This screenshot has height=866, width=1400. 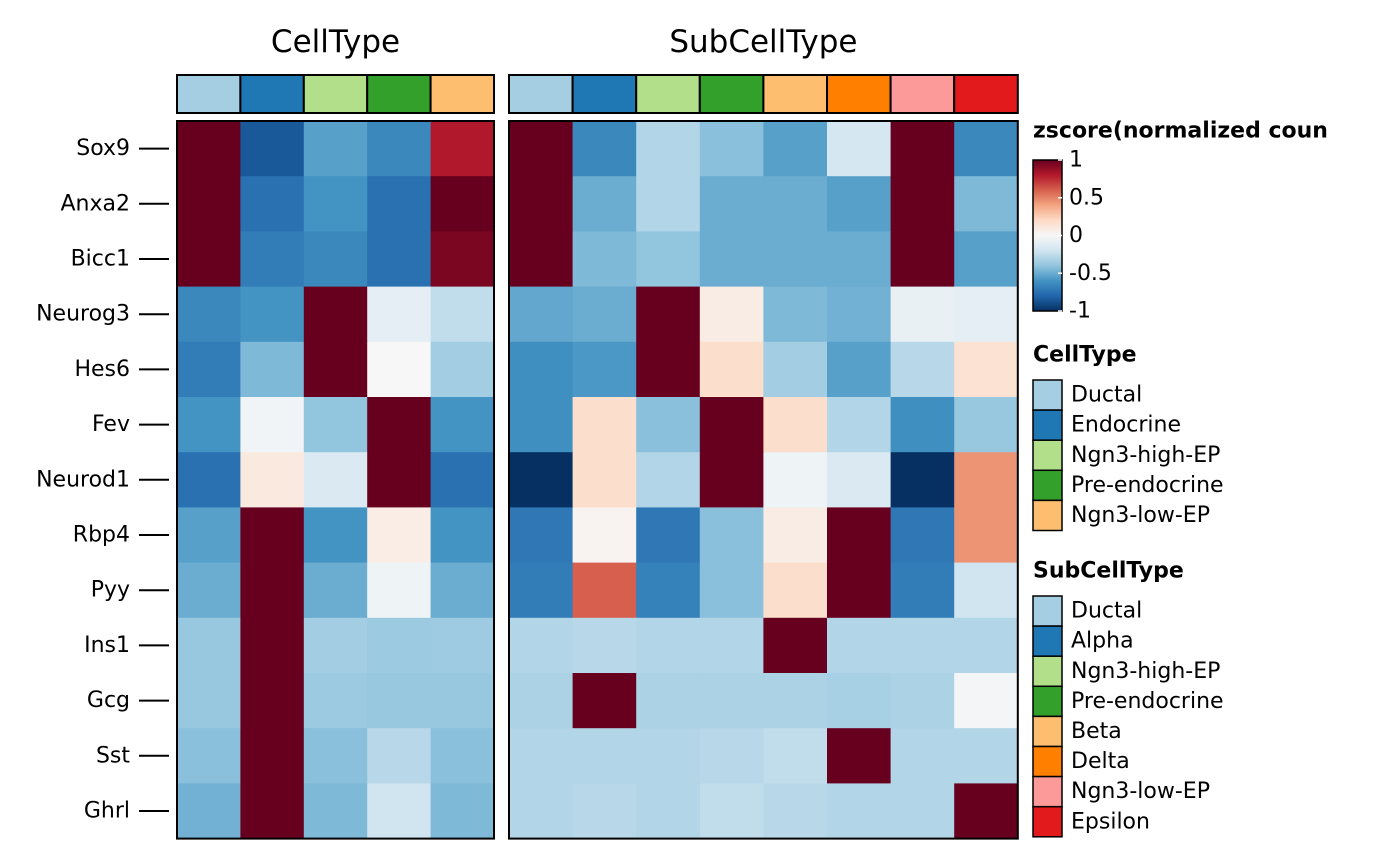 I want to click on annotation-legend-title: SubCellType, so click(x=1108, y=571).